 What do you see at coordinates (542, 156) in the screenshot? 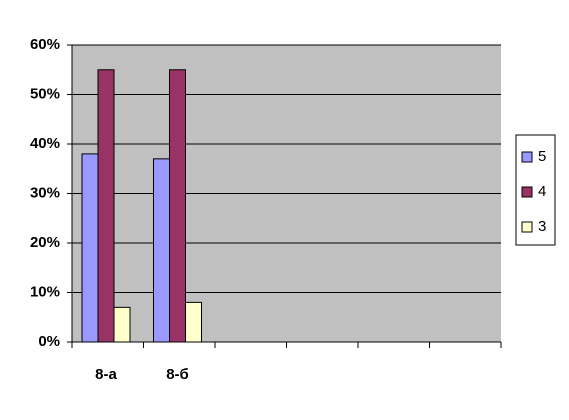
I see `legend-label: 5` at bounding box center [542, 156].